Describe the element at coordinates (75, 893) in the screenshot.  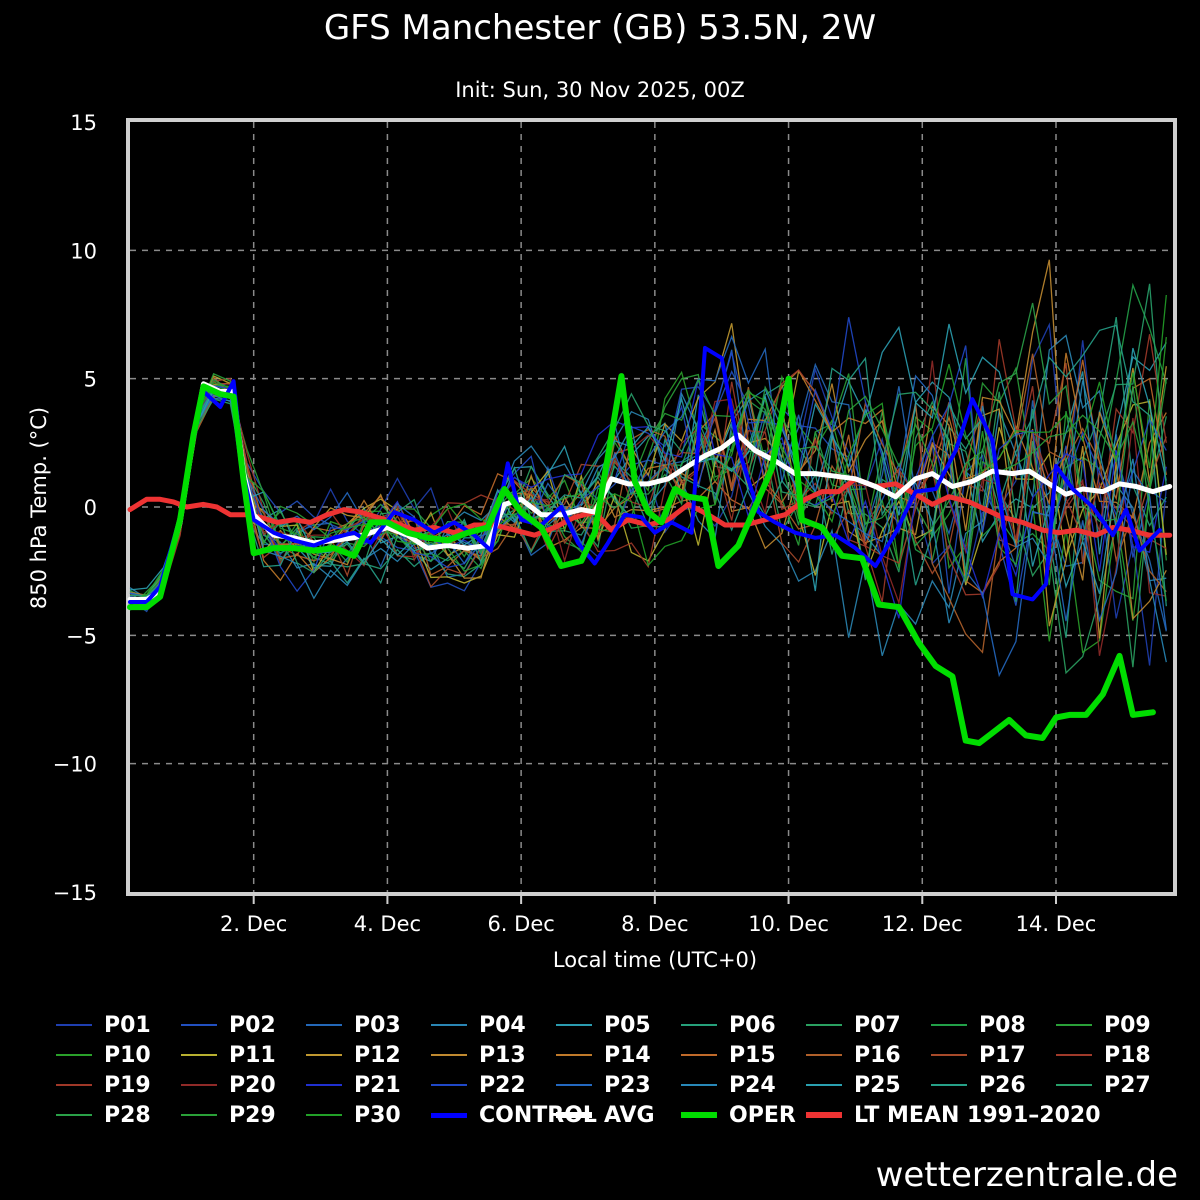
I see `y-tick-label: −15` at that location.